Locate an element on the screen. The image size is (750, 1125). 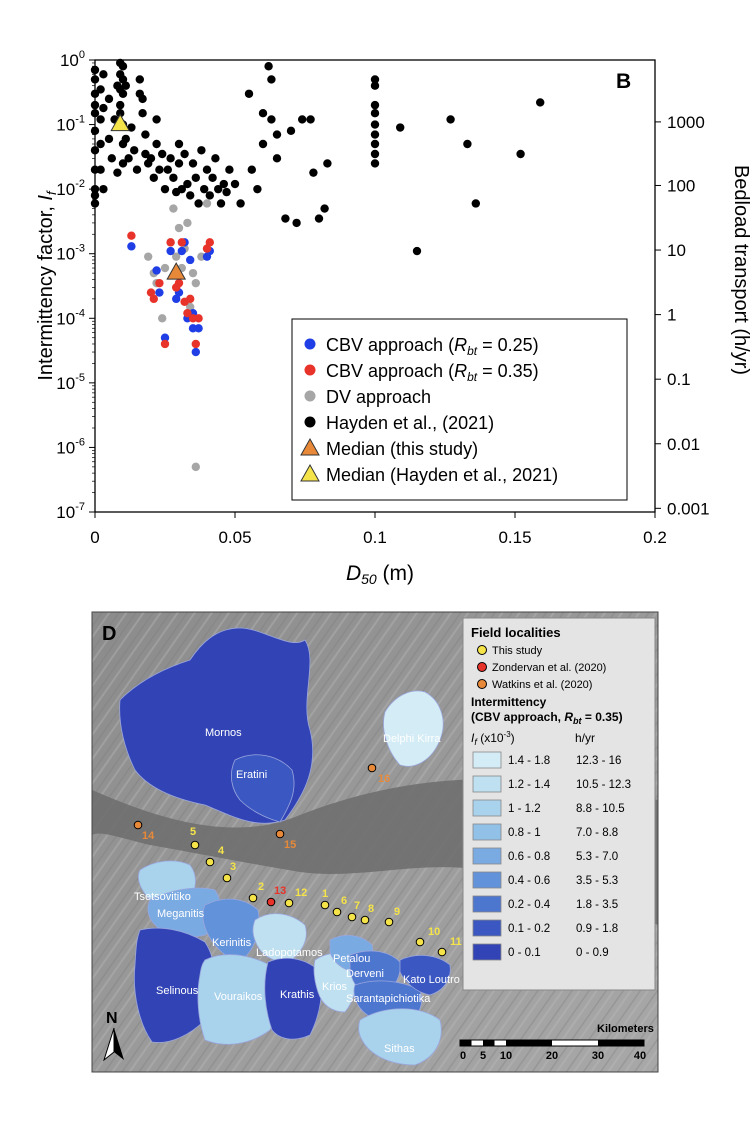
legend-col-hyr: h/yr is located at coordinates (585, 738).